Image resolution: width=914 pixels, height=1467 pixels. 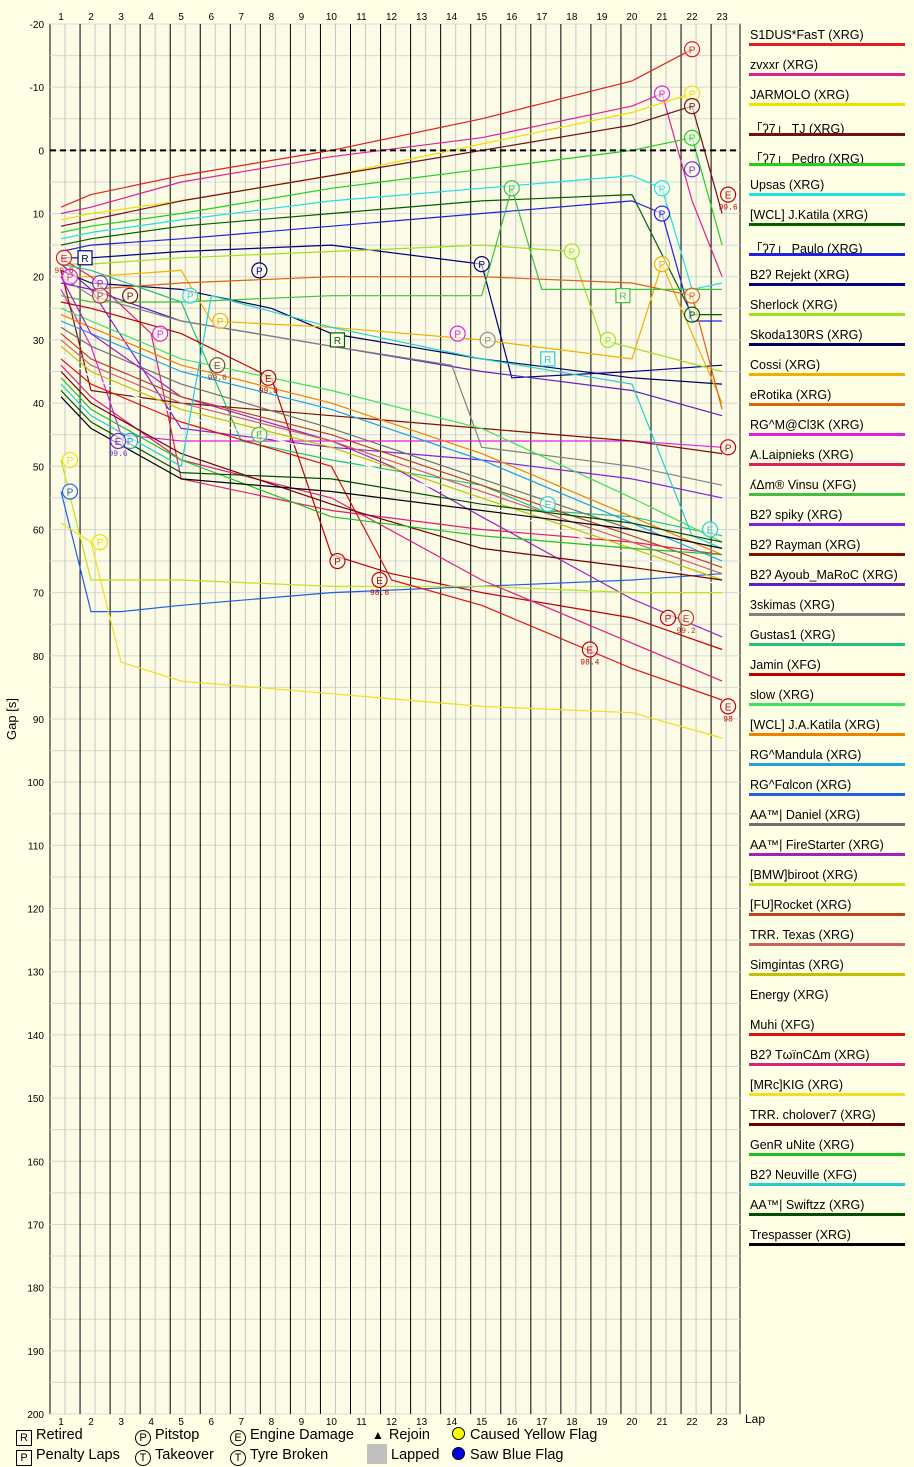 I want to click on x-tick-label-top: 13, so click(x=422, y=17).